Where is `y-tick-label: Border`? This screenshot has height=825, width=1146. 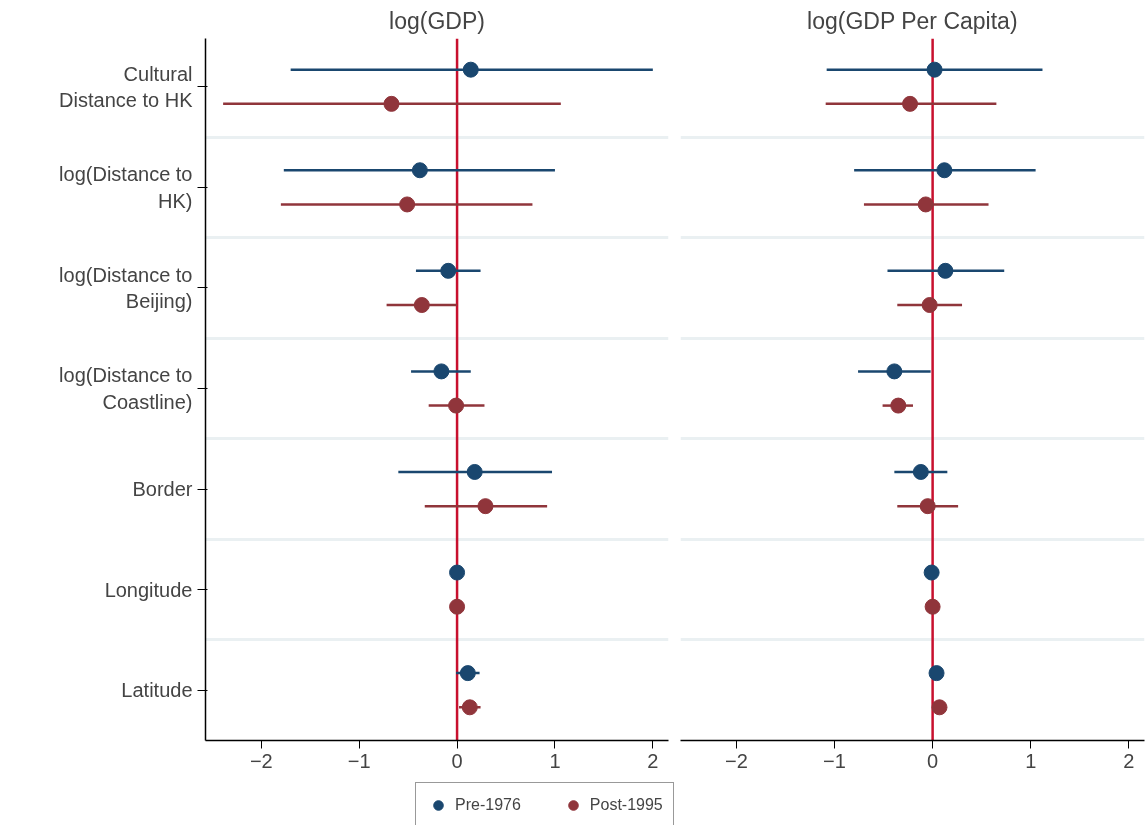
y-tick-label: Border is located at coordinates (162, 489).